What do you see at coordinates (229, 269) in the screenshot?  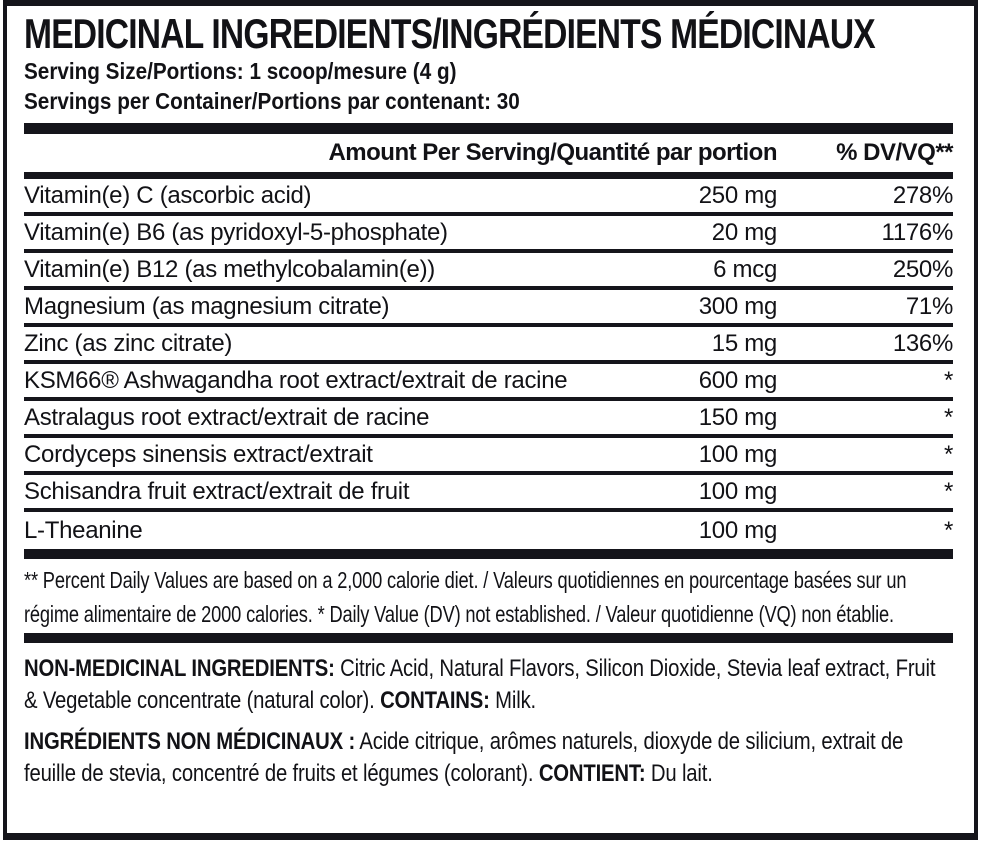 I see `ingredient-name: Vitamin(e) B12 (as methylcobalamin(e))` at bounding box center [229, 269].